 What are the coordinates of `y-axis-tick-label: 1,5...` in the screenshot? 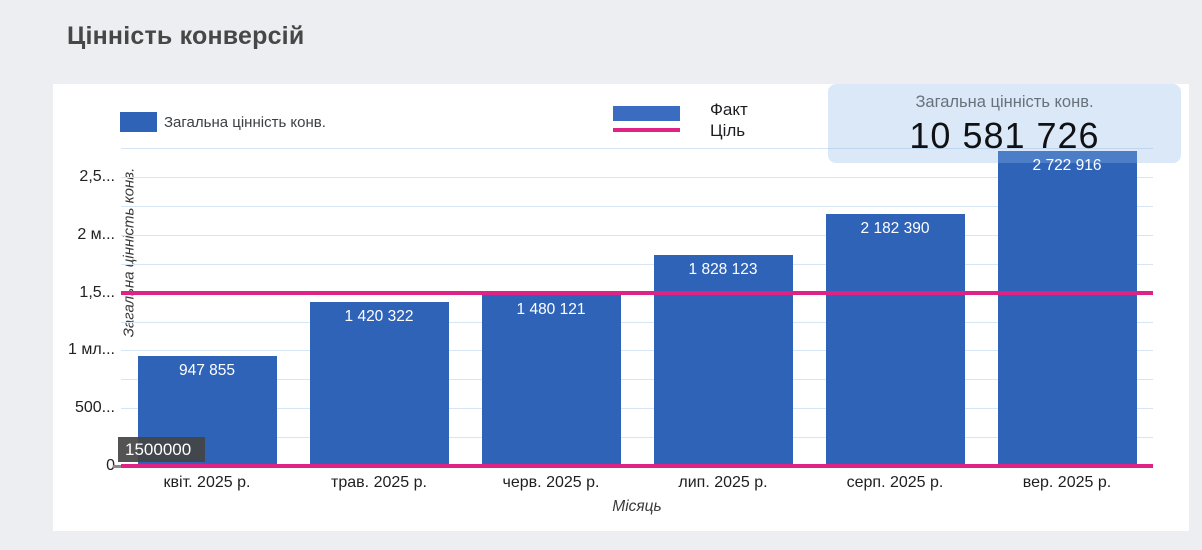 It's located at (97, 292).